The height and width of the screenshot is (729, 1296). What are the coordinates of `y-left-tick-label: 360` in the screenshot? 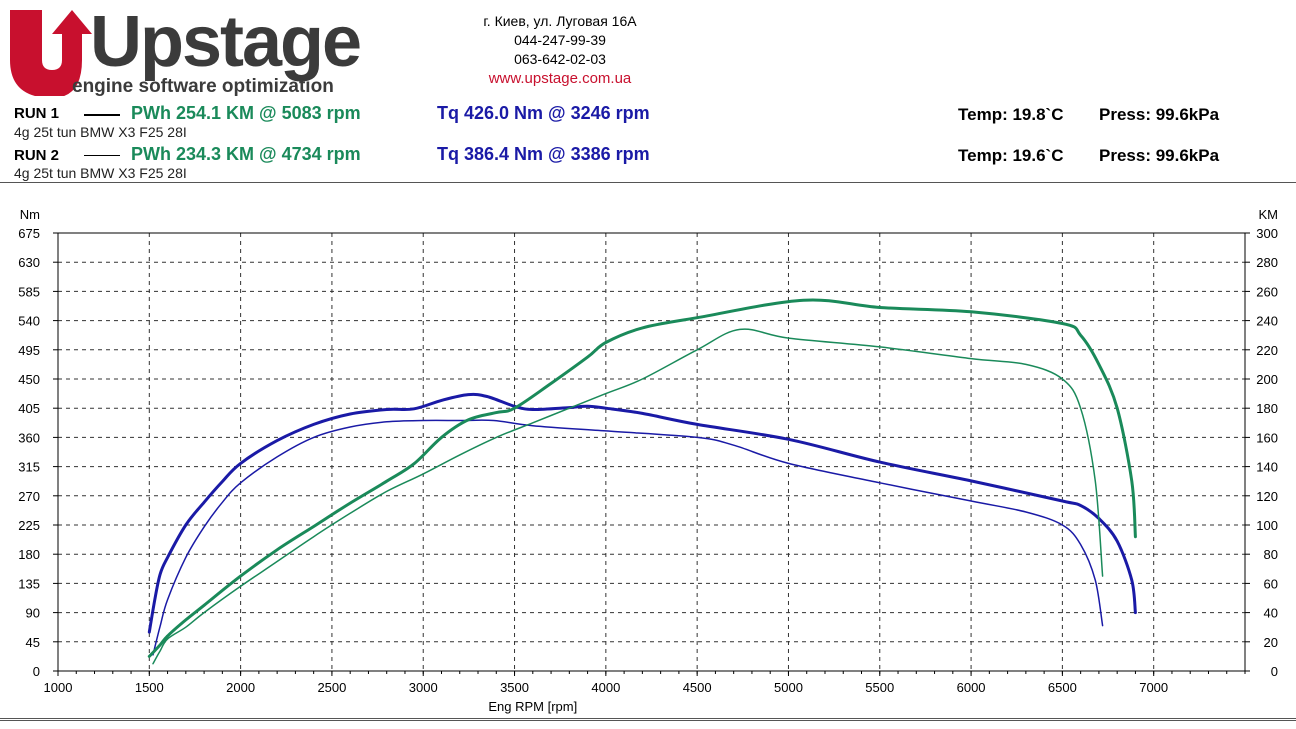 It's located at (29, 437).